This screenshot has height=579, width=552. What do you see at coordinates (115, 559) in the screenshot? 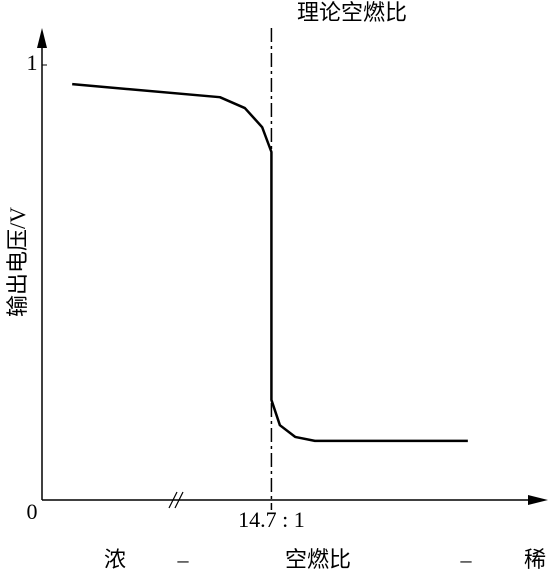
I see `x-axis-label: 浓` at bounding box center [115, 559].